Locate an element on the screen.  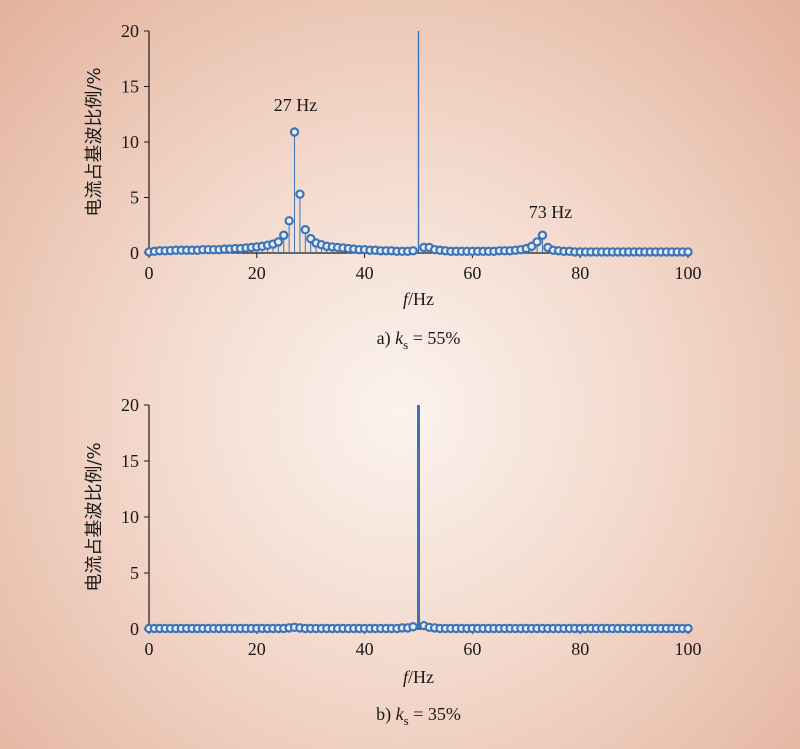
panel-caption: a) ks = 55% is located at coordinates (419, 340).